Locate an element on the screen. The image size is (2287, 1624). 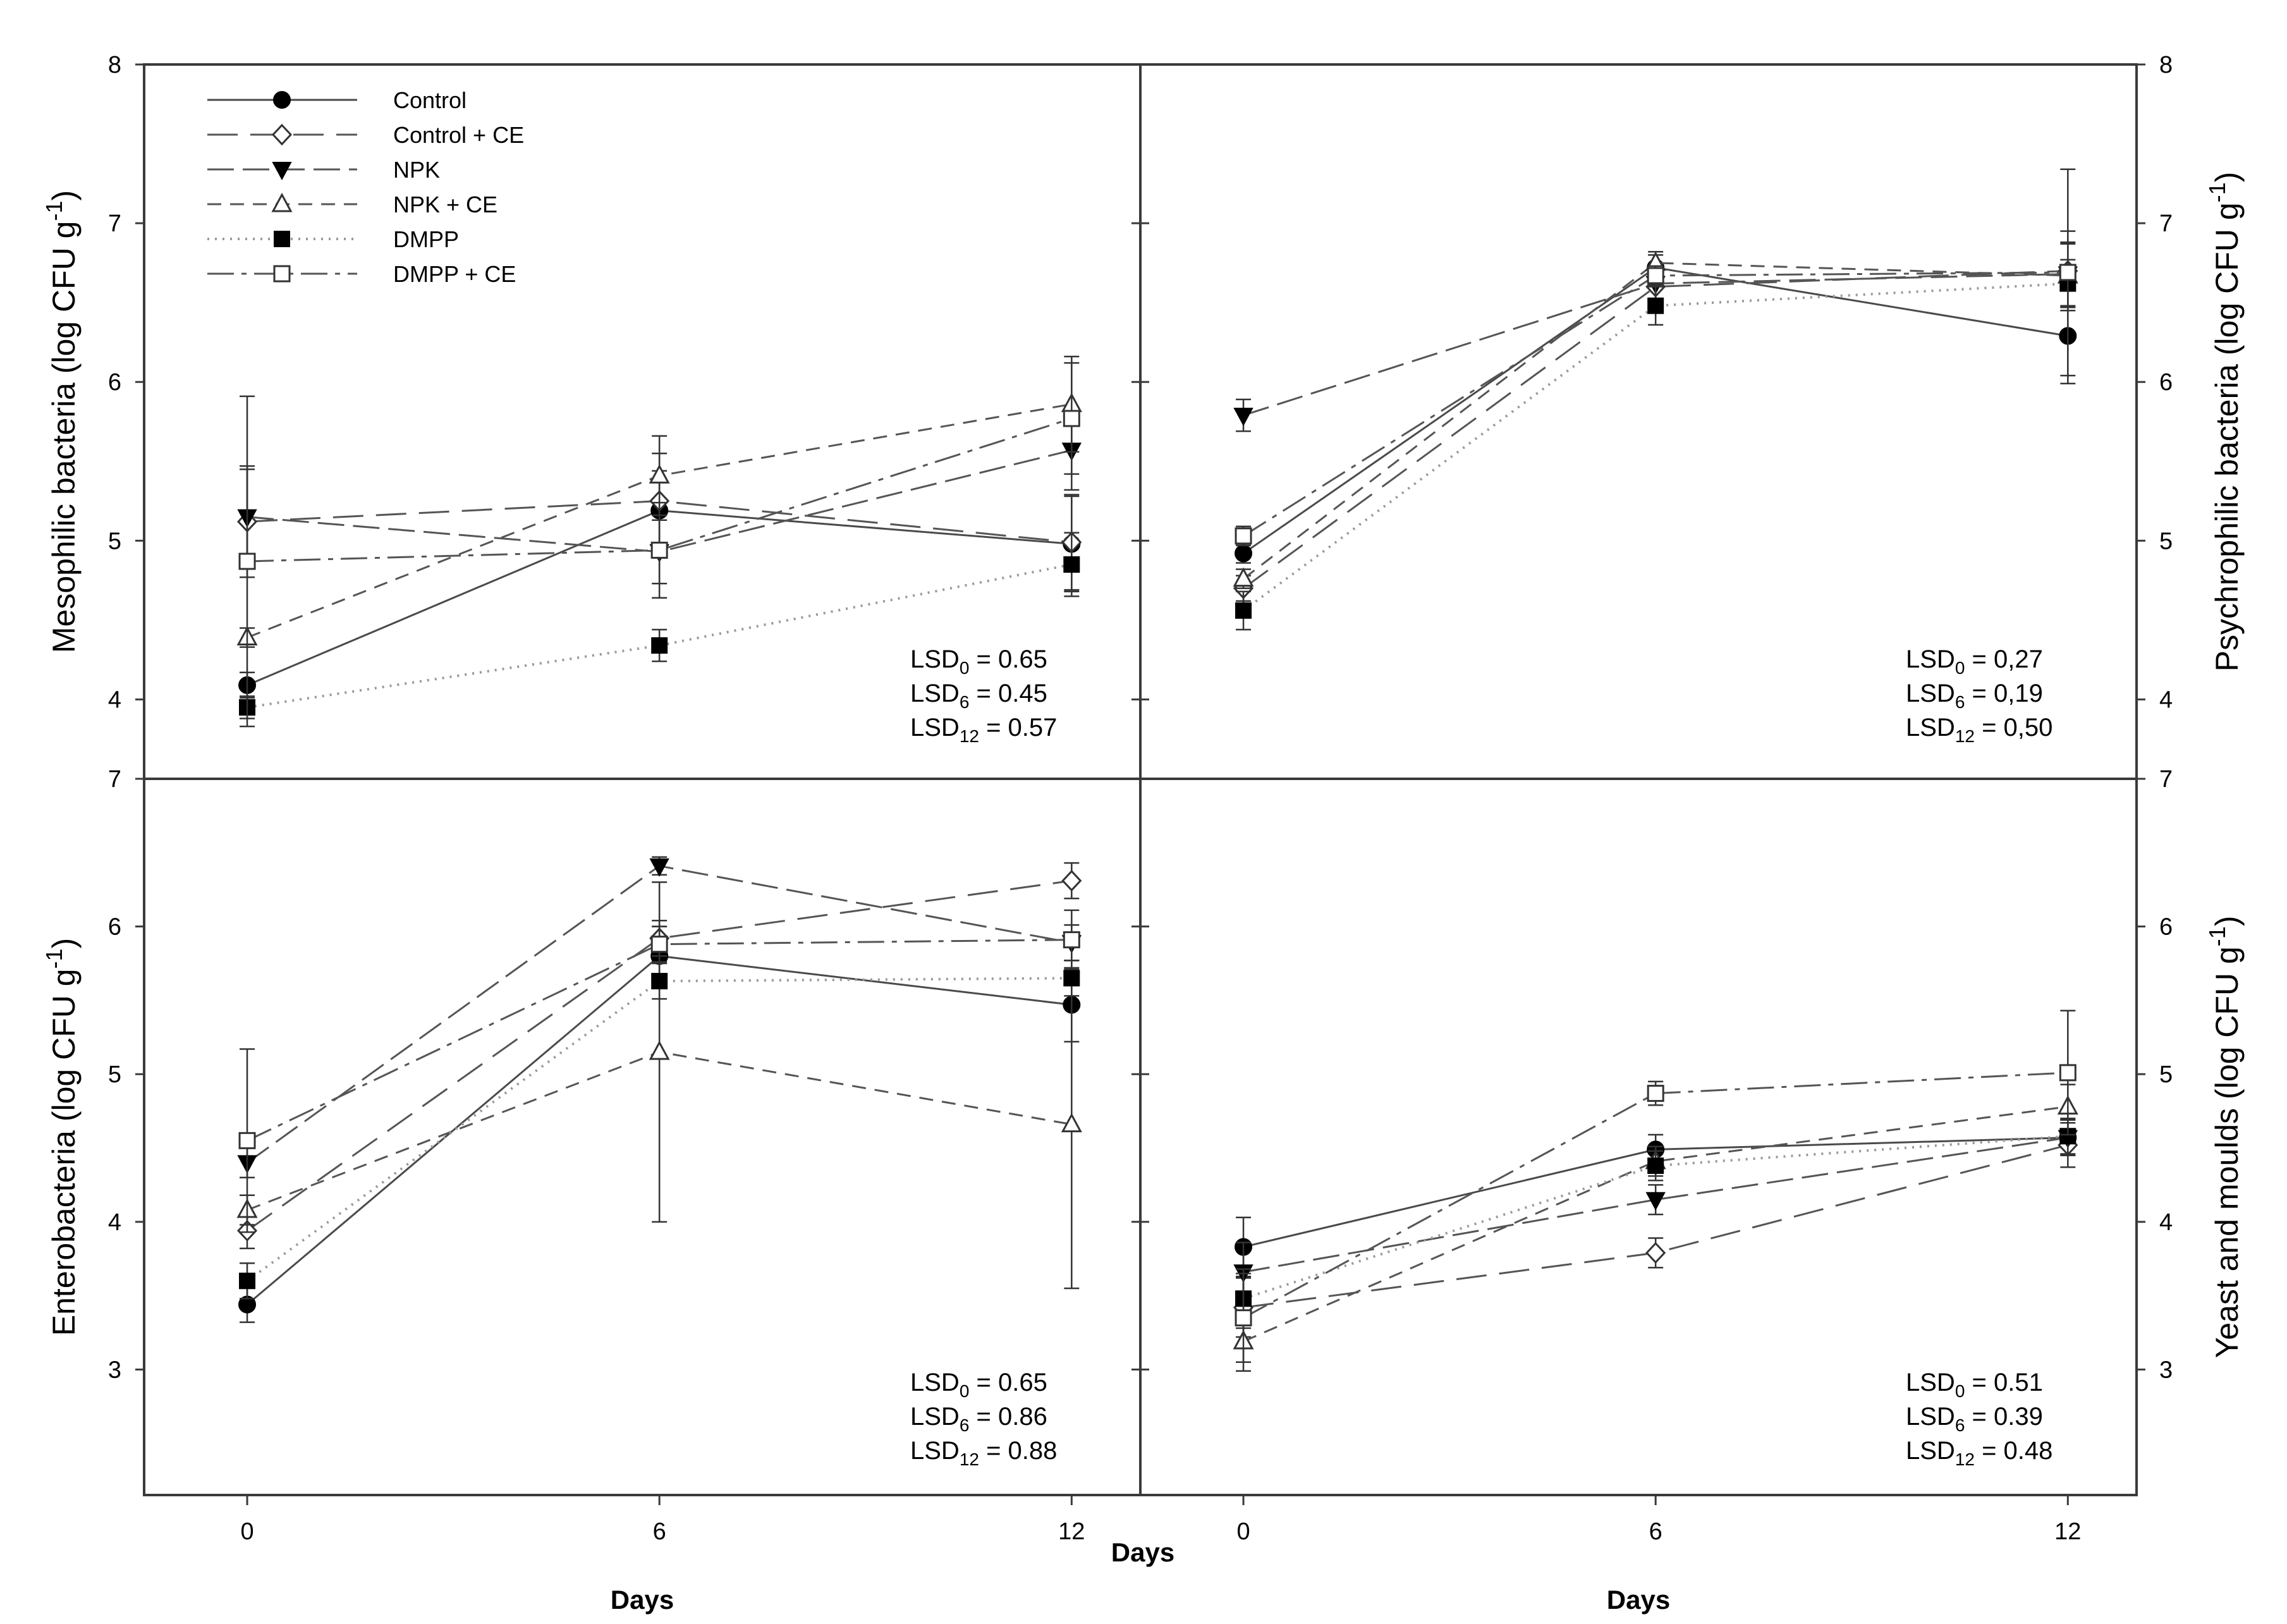
legend-label: Control is located at coordinates (430, 100).